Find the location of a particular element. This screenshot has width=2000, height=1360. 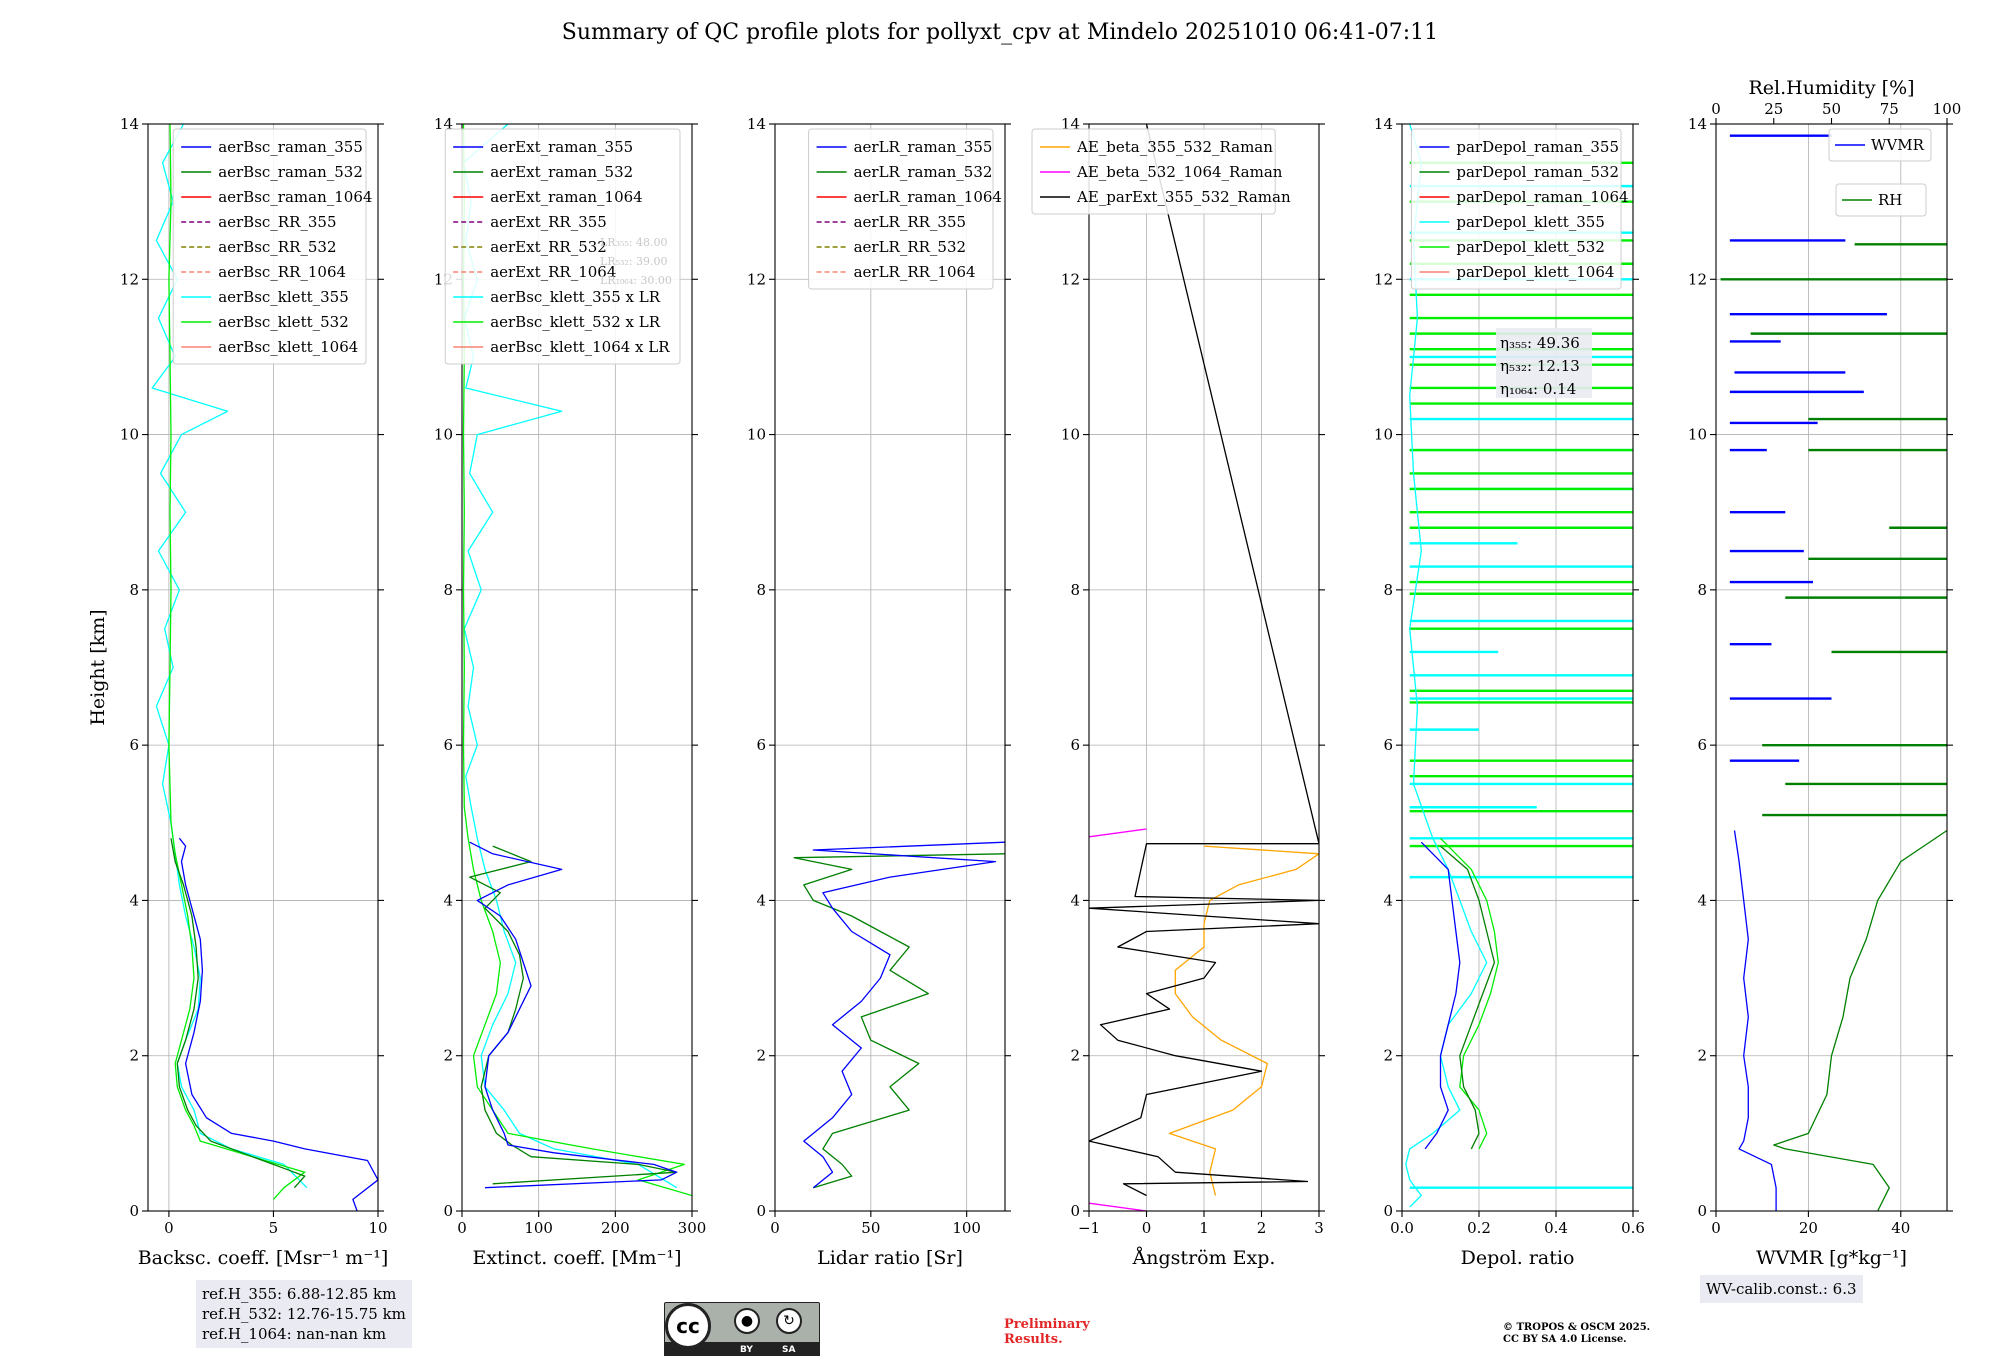

x-axis-label: Backsc. coeff. [Msr⁻¹ m⁻¹] is located at coordinates (263, 1258).